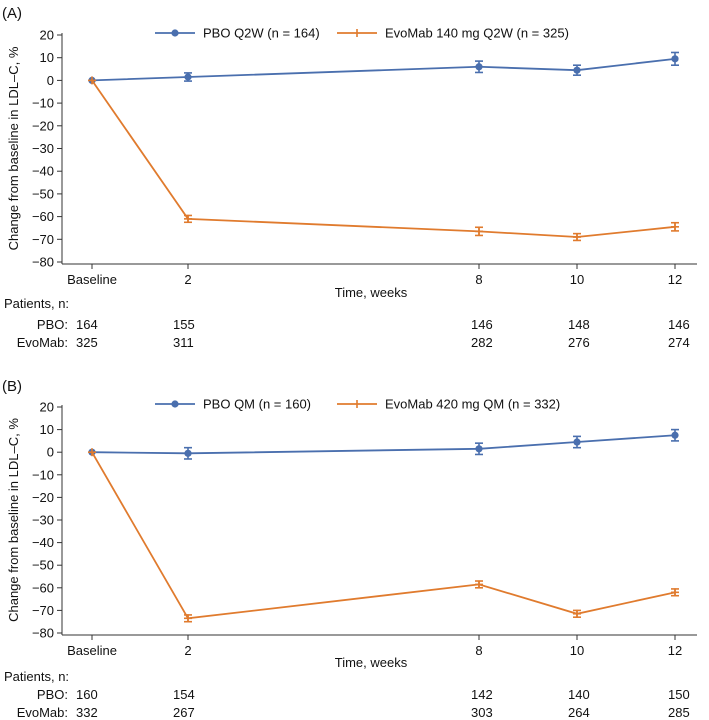 The image size is (709, 720). I want to click on patients-count: 267, so click(184, 712).